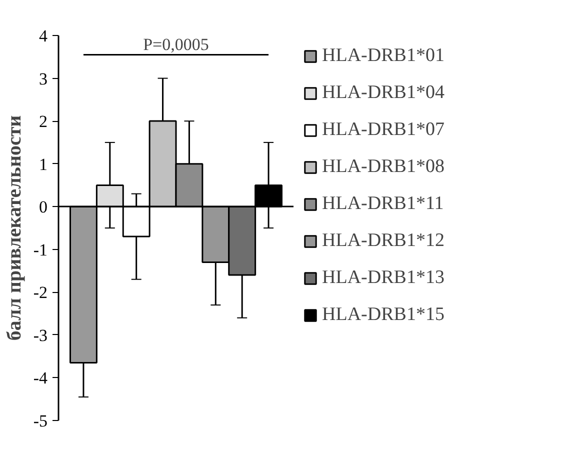  I want to click on legend-label: HLA-DRB1*01, so click(384, 56).